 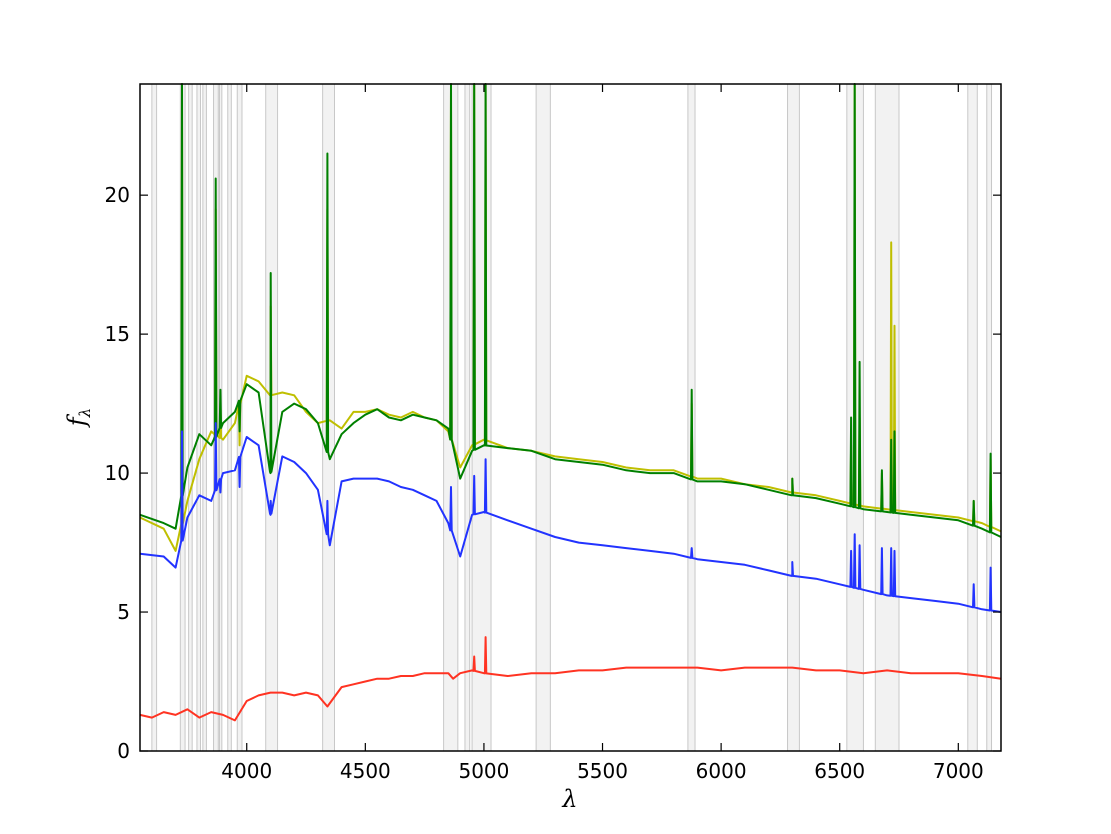 What do you see at coordinates (117, 334) in the screenshot?
I see `y-tick-label: 15` at bounding box center [117, 334].